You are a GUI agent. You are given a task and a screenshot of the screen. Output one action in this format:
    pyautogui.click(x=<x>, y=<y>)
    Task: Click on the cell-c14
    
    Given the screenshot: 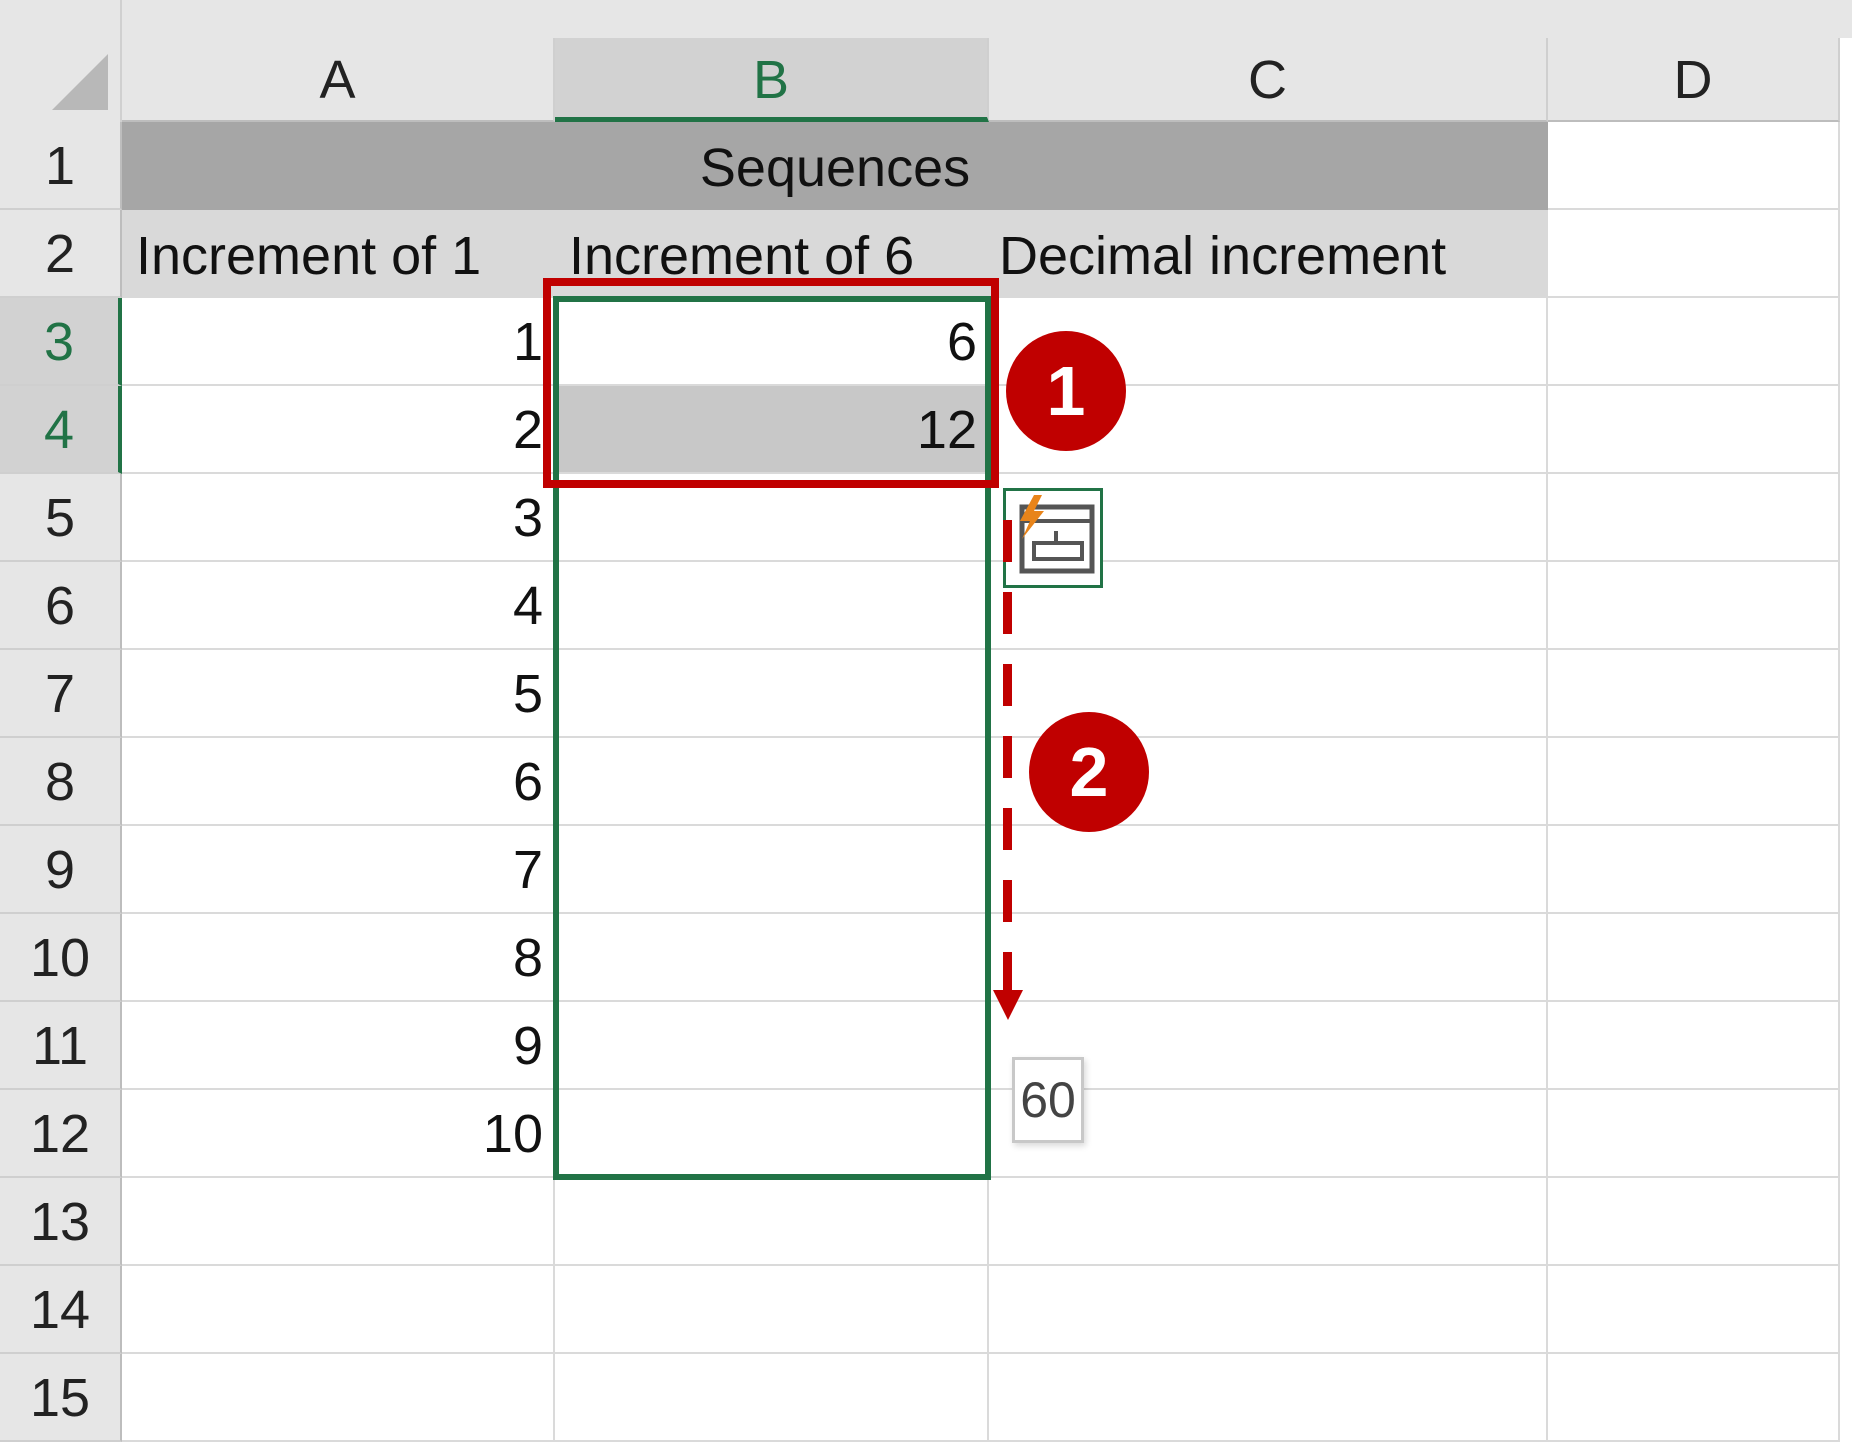 What is the action you would take?
    pyautogui.click(x=1268, y=1310)
    